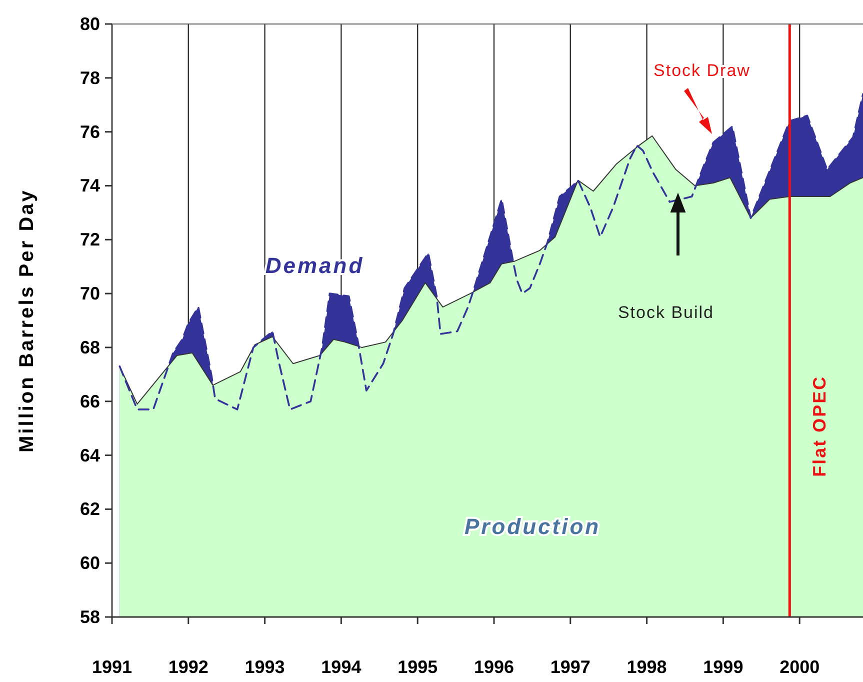 This screenshot has width=863, height=682. Describe the element at coordinates (90, 240) in the screenshot. I see `y-tick-label: 72` at that location.